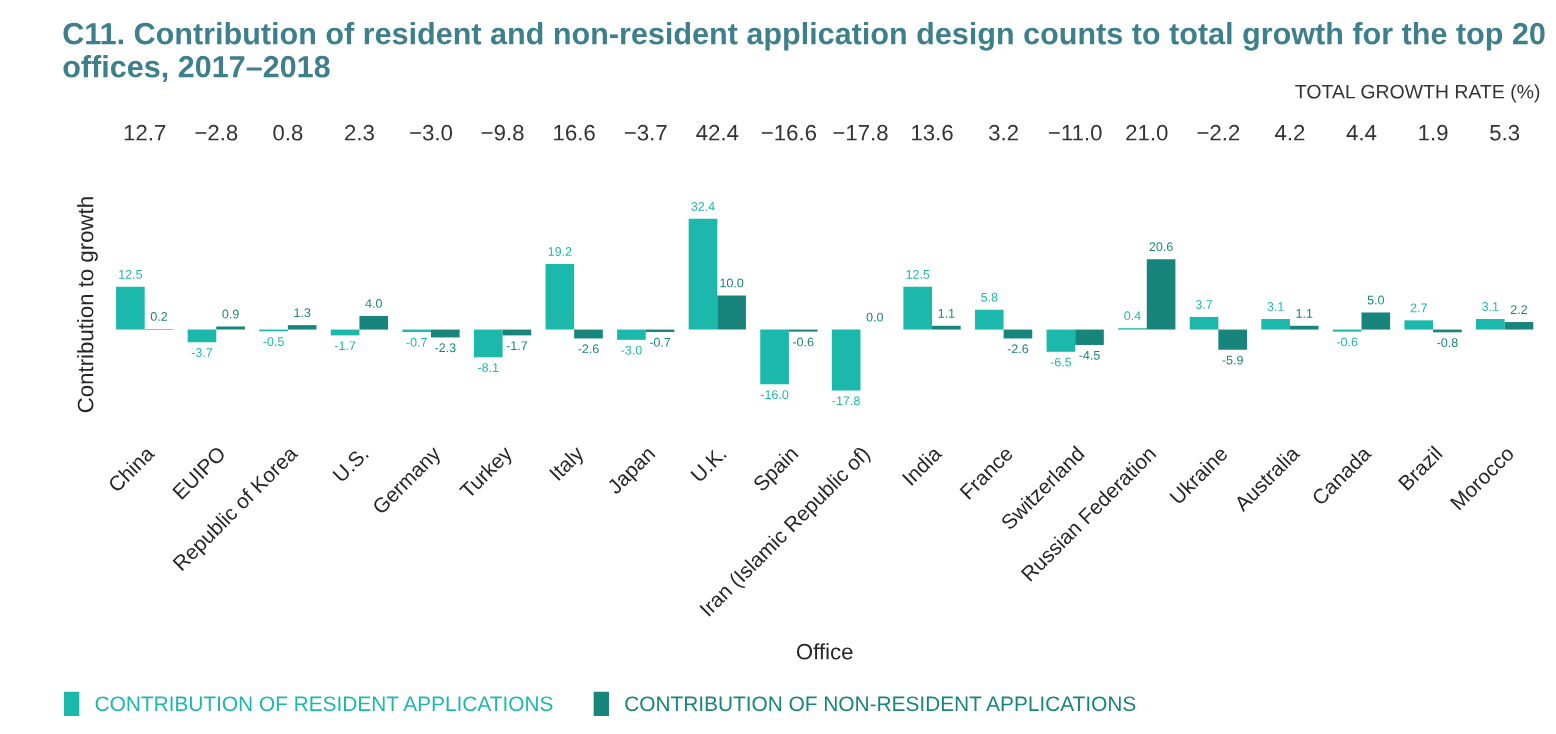 The image size is (1556, 734). I want to click on text: TOTAL GROWTH RATE (%), so click(1417, 93).